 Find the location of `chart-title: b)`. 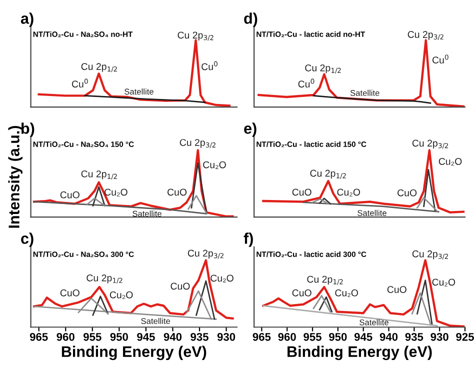

chart-title: b) is located at coordinates (28, 129).